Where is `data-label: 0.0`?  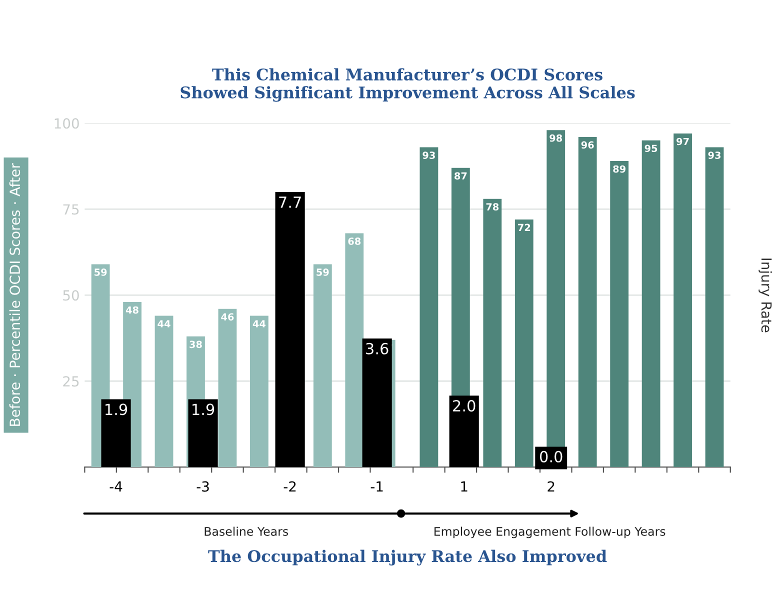
data-label: 0.0 is located at coordinates (551, 456).